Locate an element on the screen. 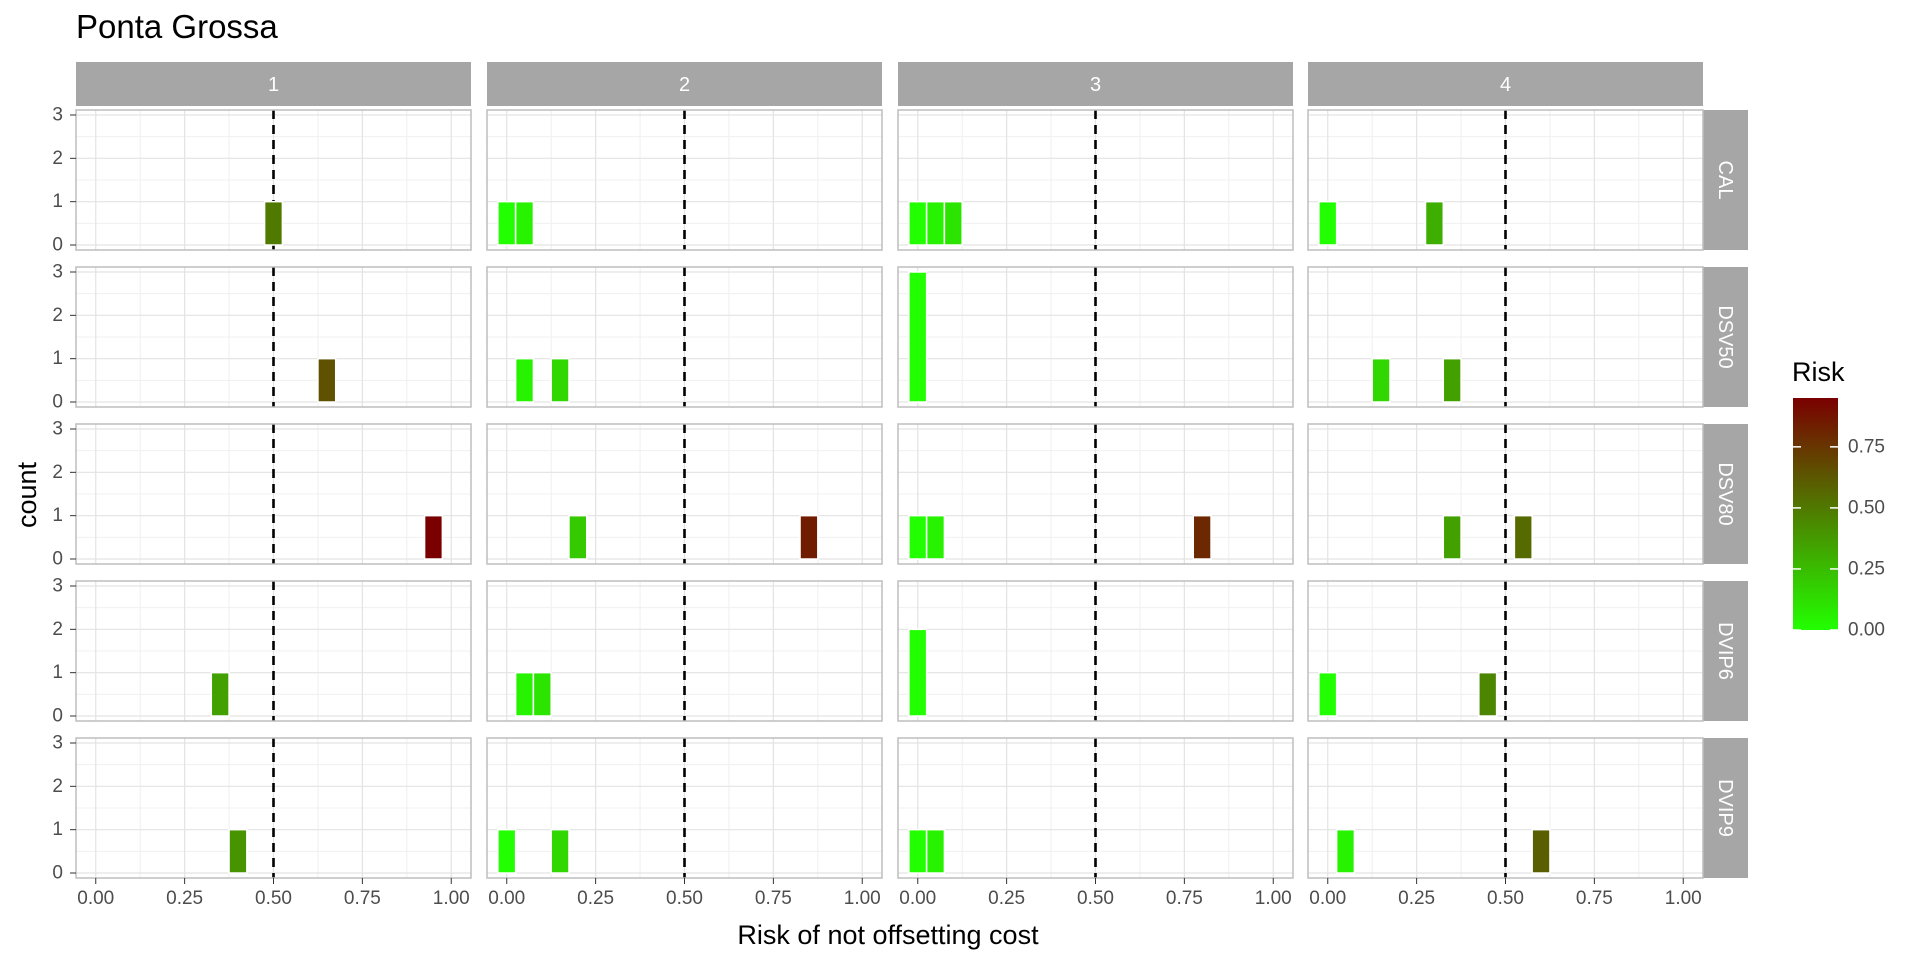 The height and width of the screenshot is (960, 1920). row-strip-label: DSV80 is located at coordinates (1725, 493).